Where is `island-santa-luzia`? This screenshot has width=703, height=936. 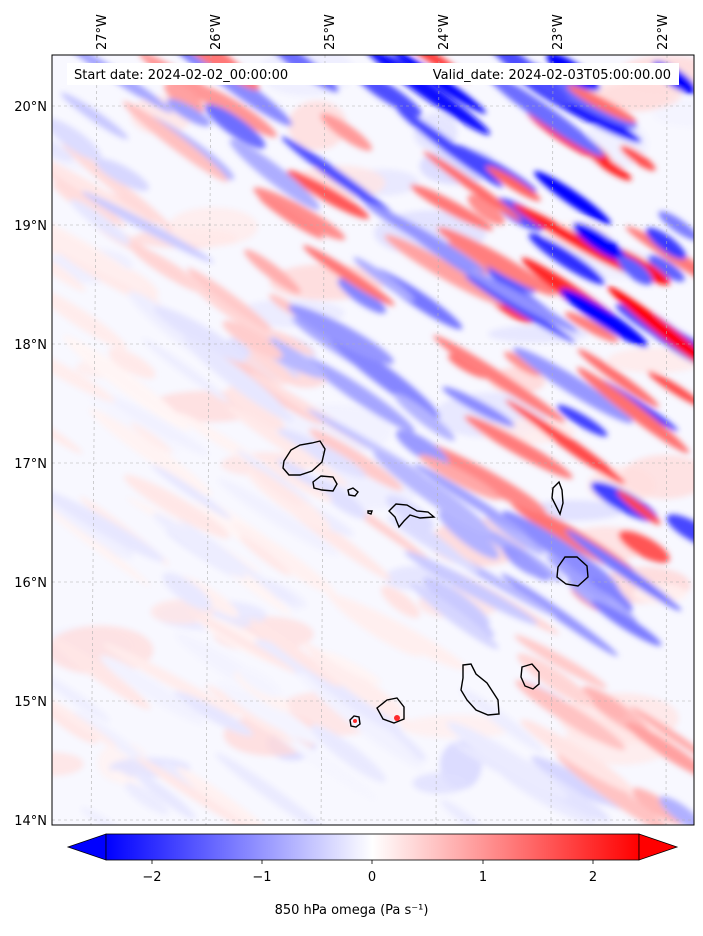 island-santa-luzia is located at coordinates (353, 492).